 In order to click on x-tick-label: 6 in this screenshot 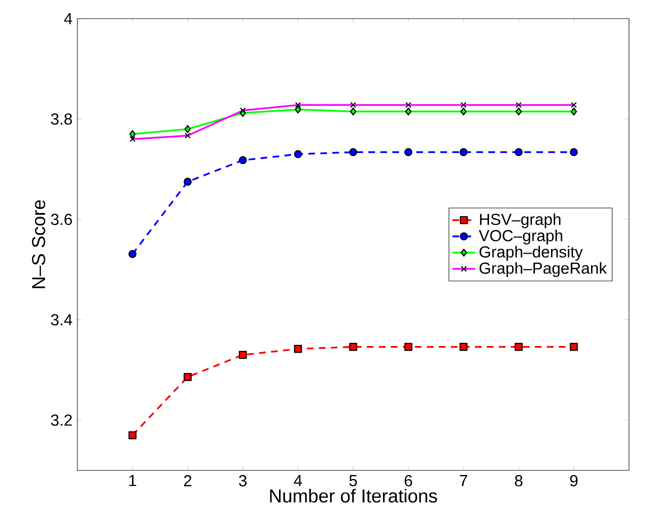, I will do `click(408, 480)`.